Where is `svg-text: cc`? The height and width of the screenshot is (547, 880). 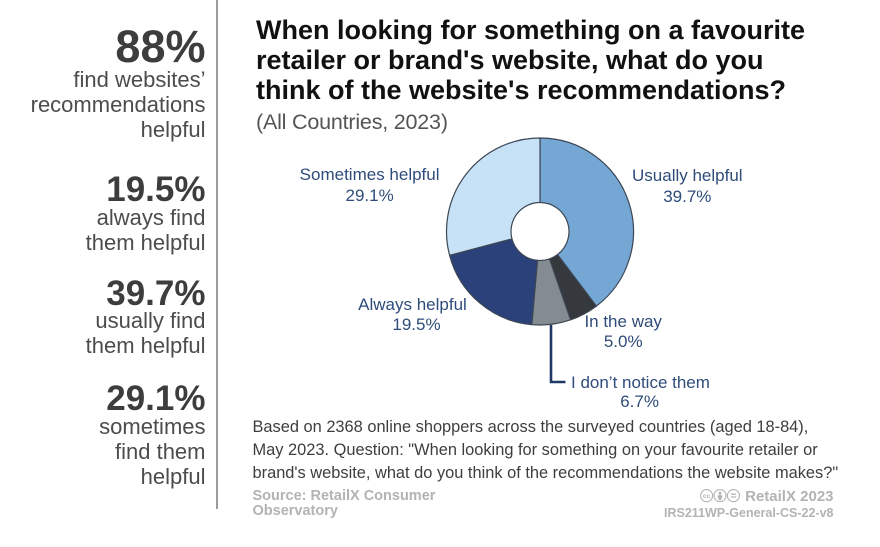
svg-text: cc is located at coordinates (706, 496).